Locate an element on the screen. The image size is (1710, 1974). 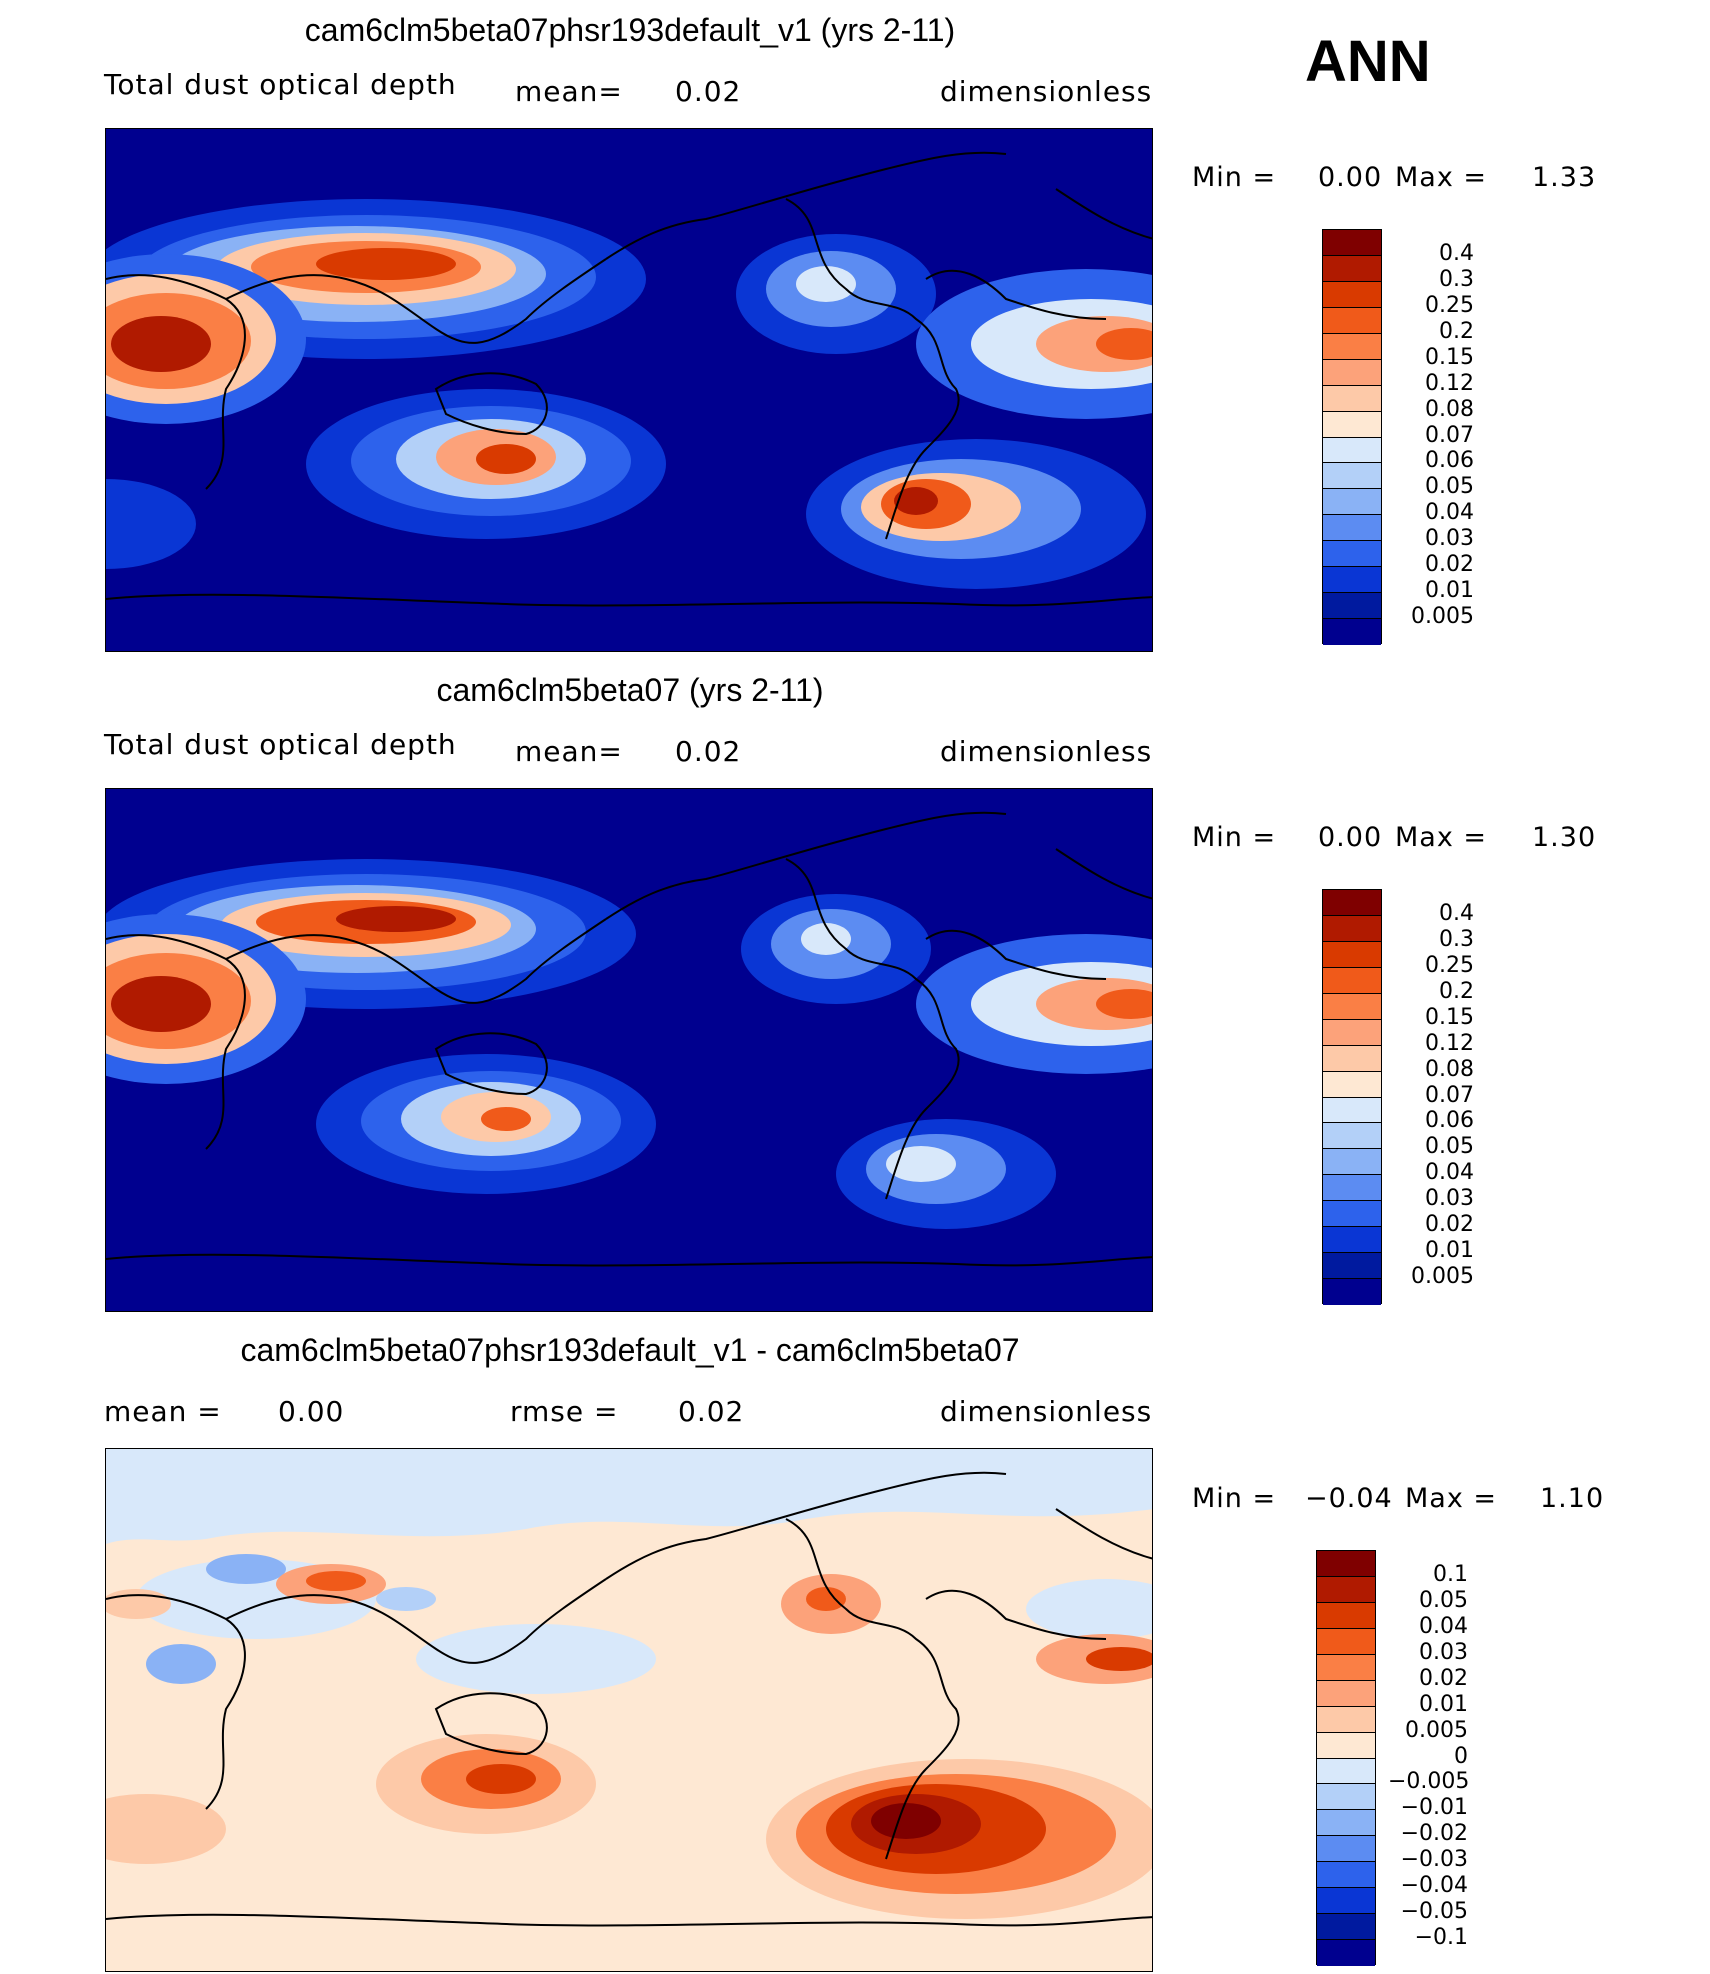
max-value: 1.33 is located at coordinates (1564, 177).